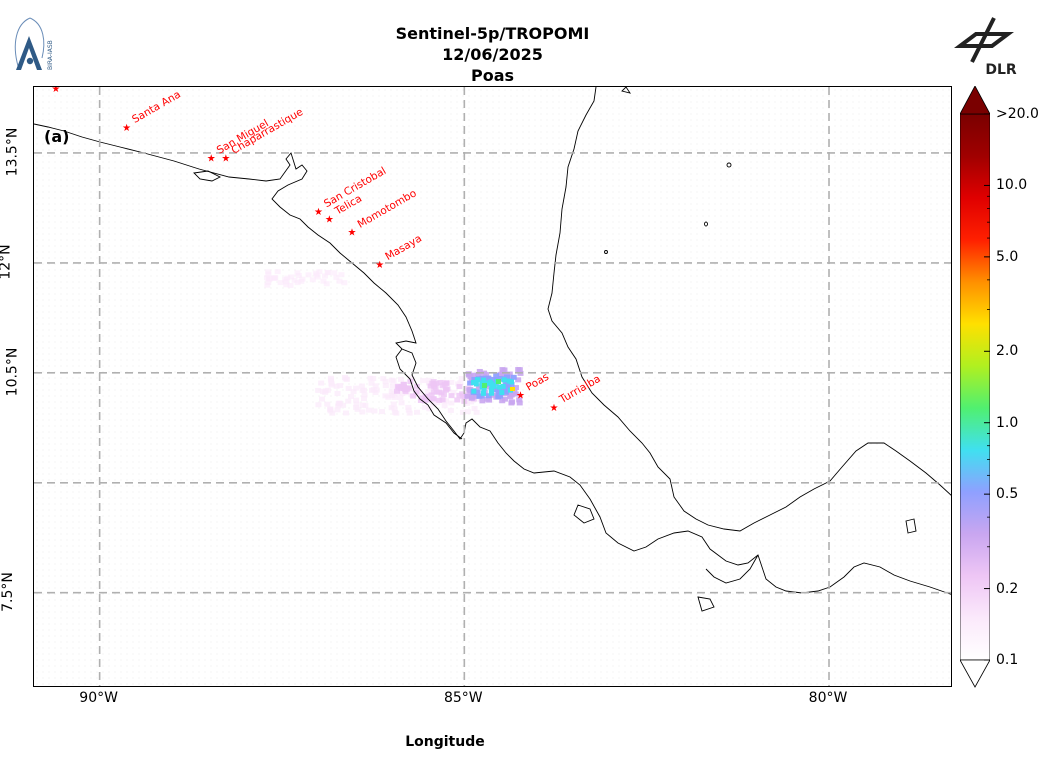 This screenshot has height=766, width=1040. Describe the element at coordinates (1012, 185) in the screenshot. I see `colorbar-tick-label: 10.0` at that location.